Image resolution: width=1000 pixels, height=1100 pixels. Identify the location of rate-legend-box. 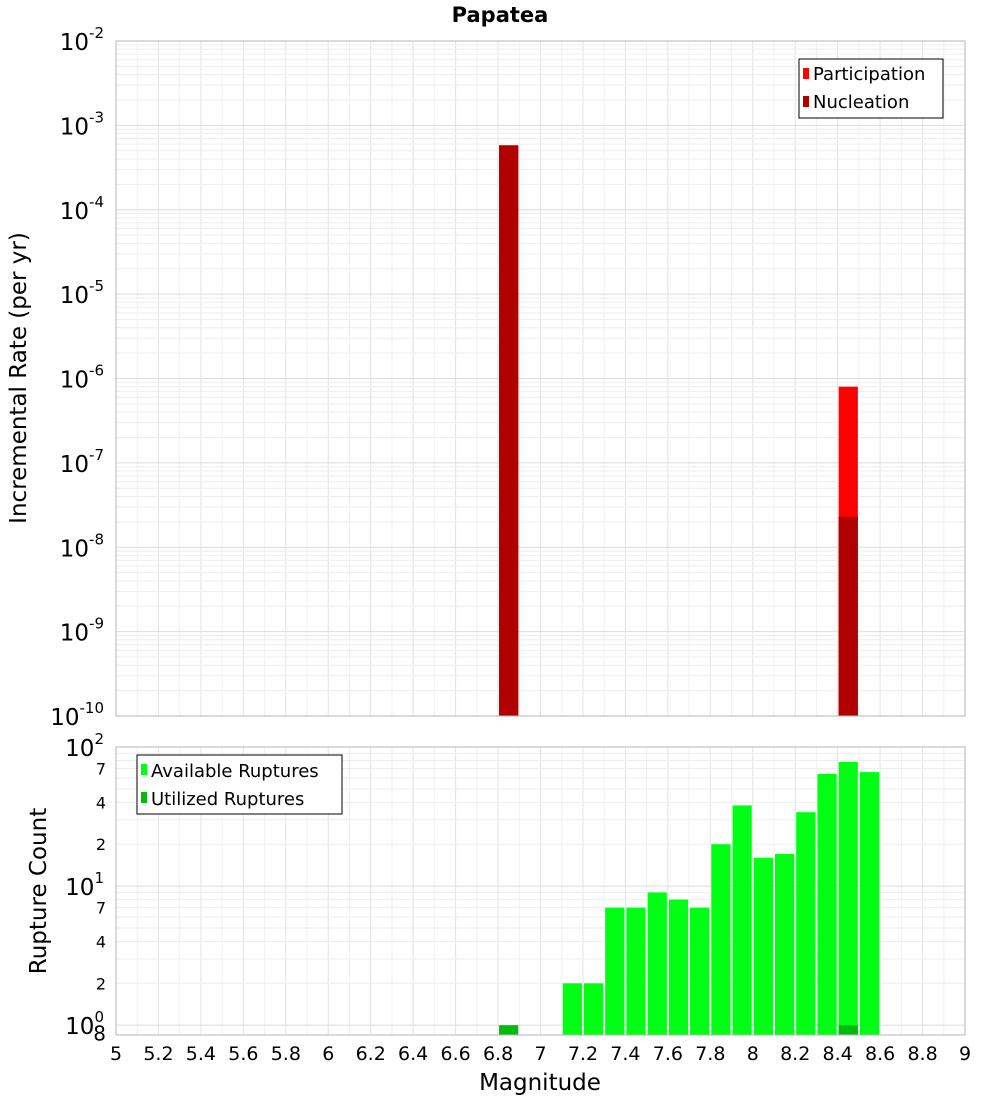
(871, 88).